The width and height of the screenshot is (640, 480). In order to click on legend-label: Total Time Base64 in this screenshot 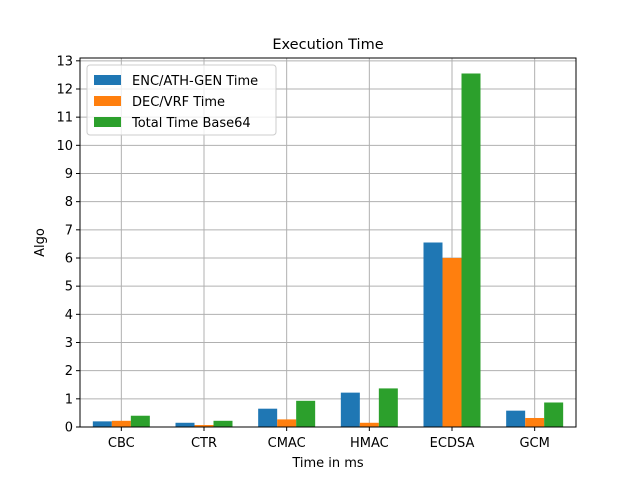, I will do `click(191, 123)`.